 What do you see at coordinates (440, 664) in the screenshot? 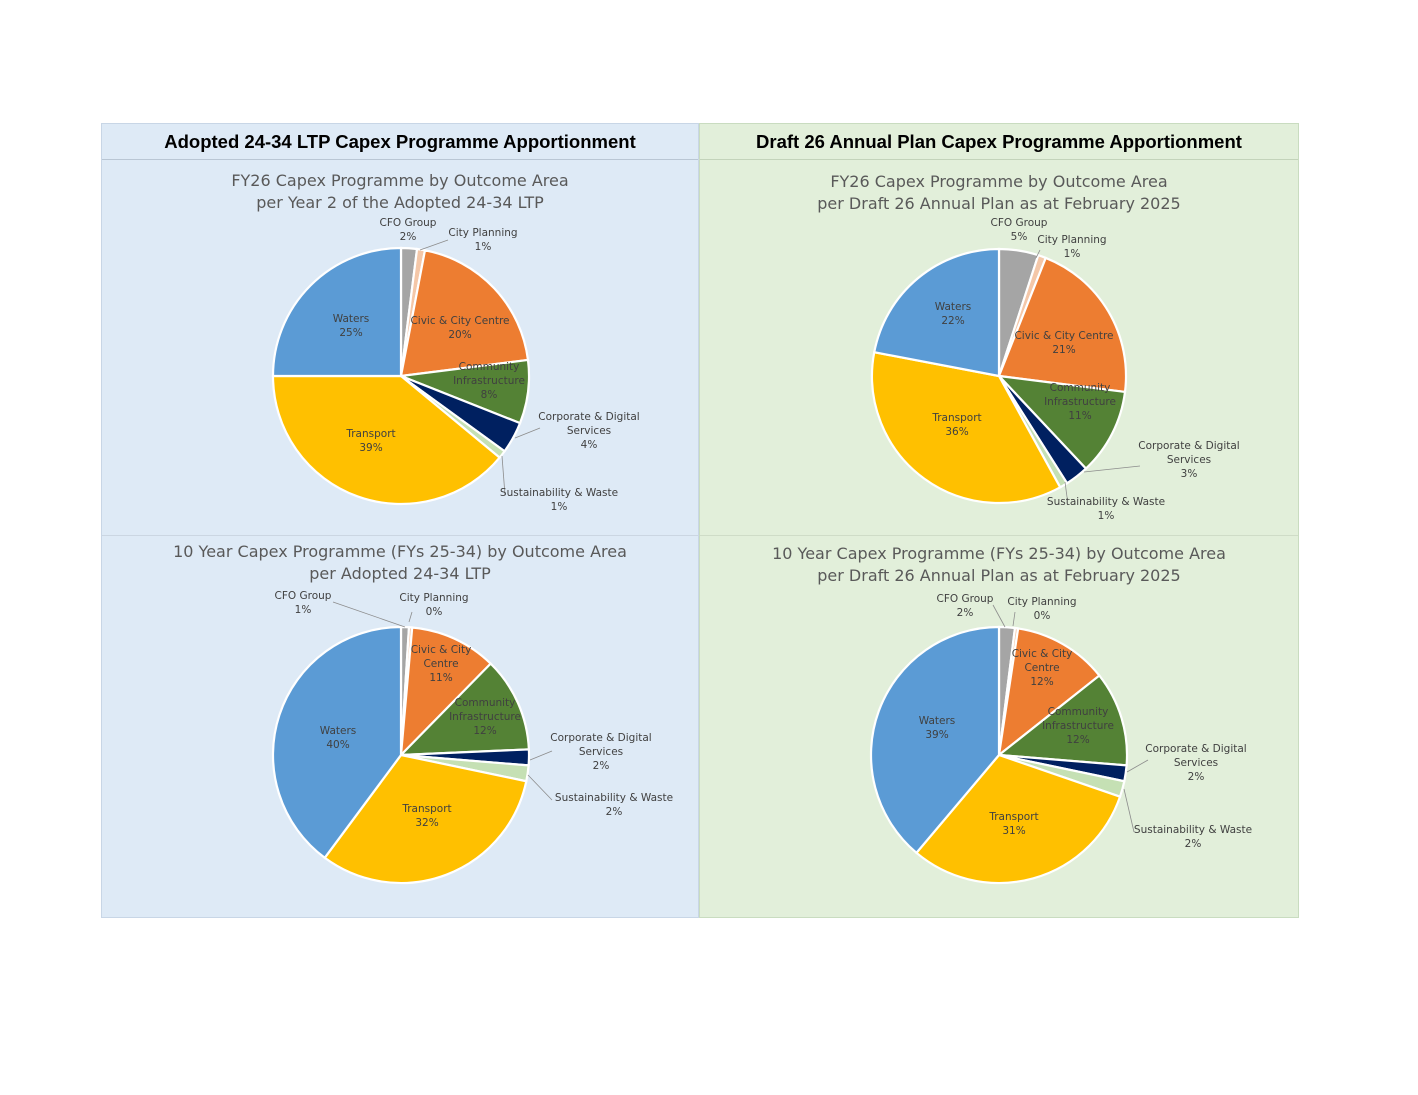
I see `slice-name: Centre` at bounding box center [440, 664].